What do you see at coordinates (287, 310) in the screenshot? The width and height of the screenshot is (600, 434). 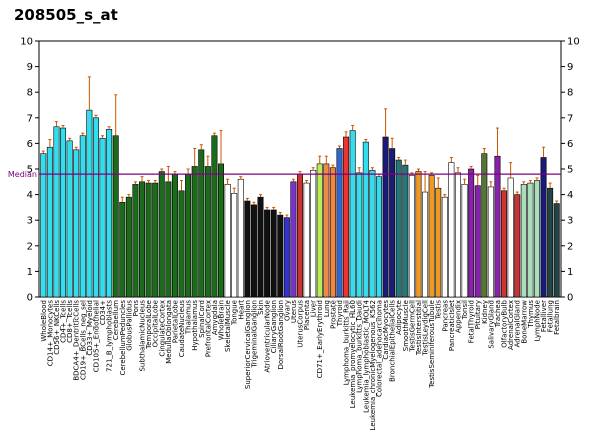 I see `x-tick-label: Ovary` at bounding box center [287, 310].